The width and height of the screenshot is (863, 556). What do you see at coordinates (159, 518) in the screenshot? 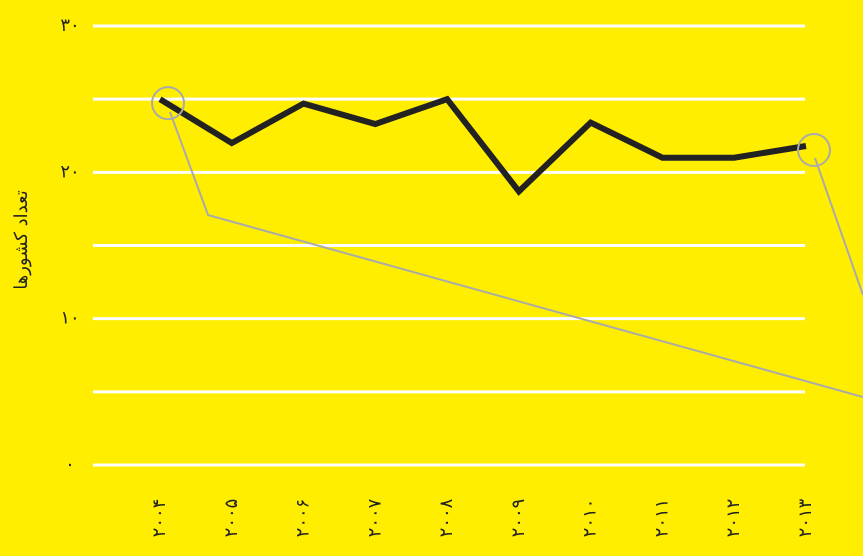
I see `x-tick-label: ۲۰۰۴` at bounding box center [159, 518].